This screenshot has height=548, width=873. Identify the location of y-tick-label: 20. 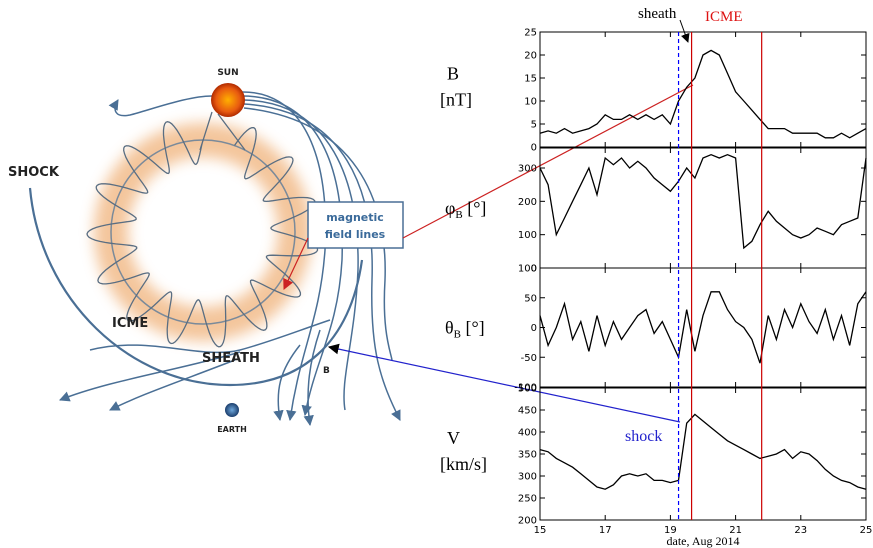
(530, 56).